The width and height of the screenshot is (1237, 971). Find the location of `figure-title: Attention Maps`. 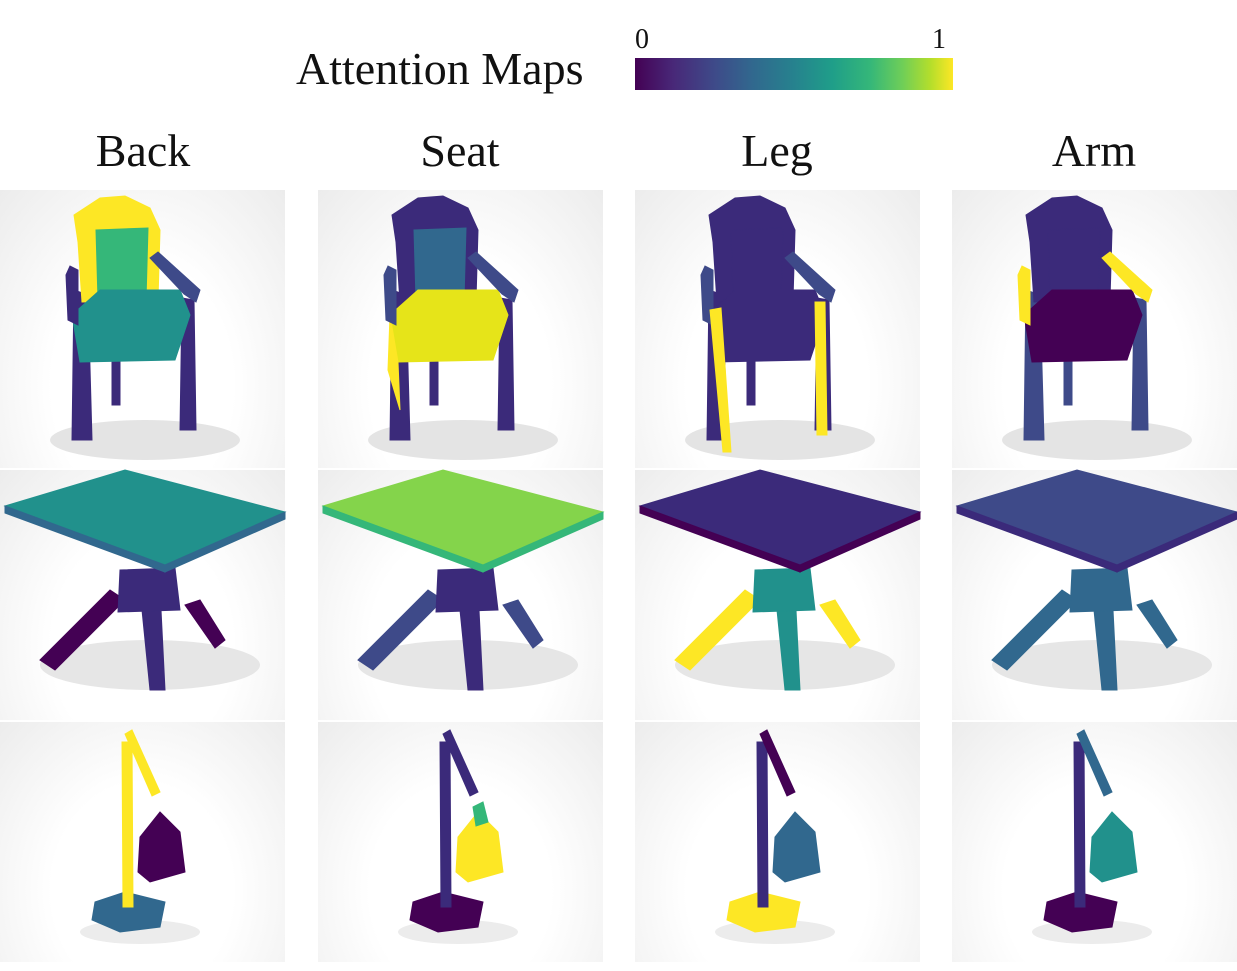

figure-title: Attention Maps is located at coordinates (440, 68).